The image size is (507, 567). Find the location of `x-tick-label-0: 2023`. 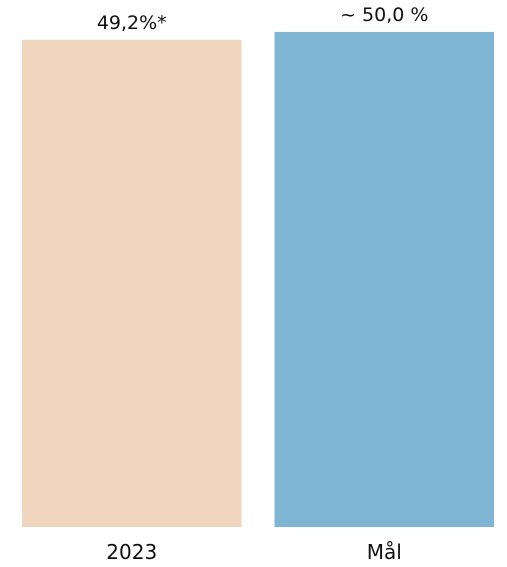

x-tick-label-0: 2023 is located at coordinates (131, 552).